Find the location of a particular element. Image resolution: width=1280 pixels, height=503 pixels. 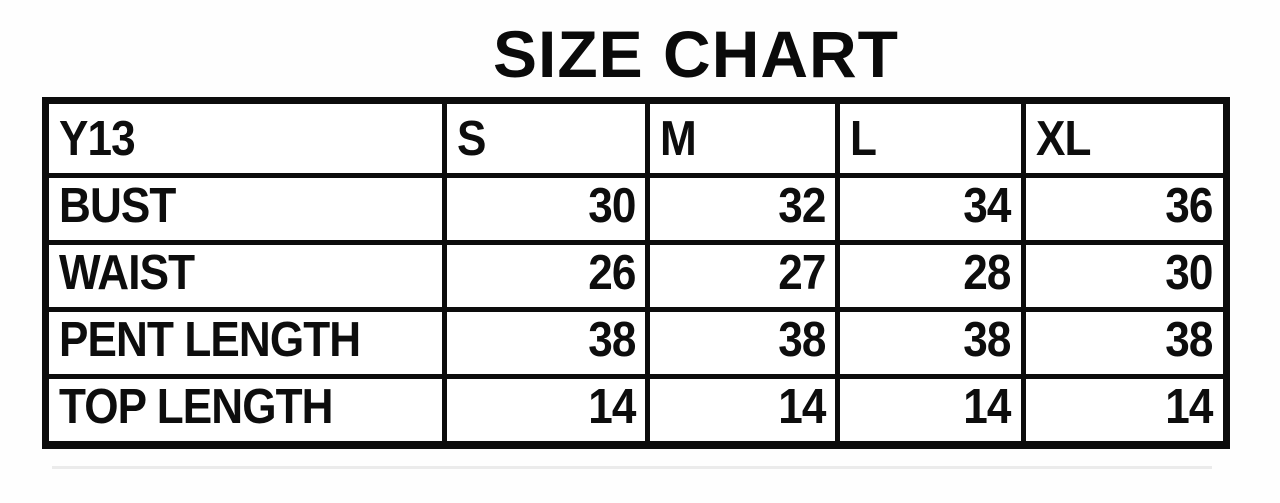

value-bust-l: 34 is located at coordinates (987, 206).